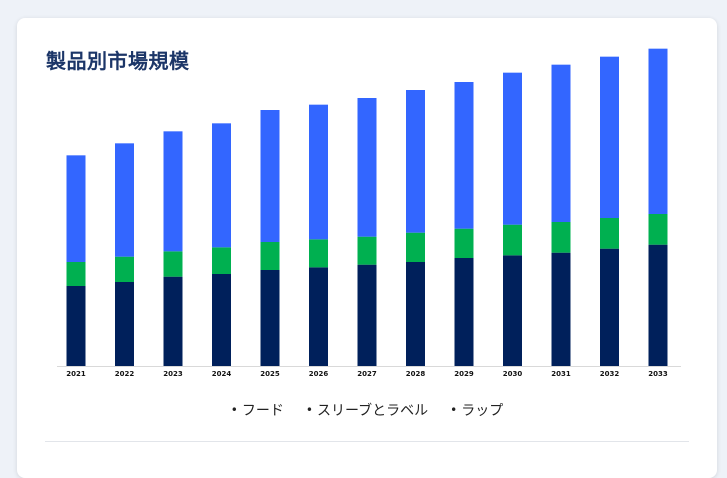  I want to click on legend-label: スリーブとラベル, so click(372, 411).